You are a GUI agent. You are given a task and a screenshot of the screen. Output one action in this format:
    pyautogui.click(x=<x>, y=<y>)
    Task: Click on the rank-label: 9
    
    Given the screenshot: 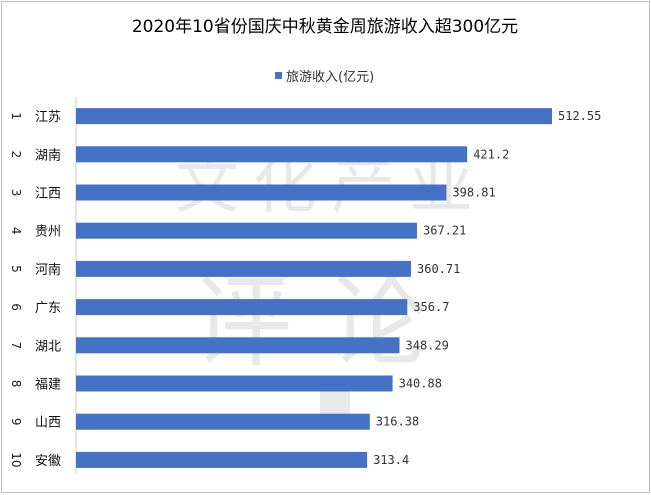 What is the action you would take?
    pyautogui.click(x=16, y=422)
    